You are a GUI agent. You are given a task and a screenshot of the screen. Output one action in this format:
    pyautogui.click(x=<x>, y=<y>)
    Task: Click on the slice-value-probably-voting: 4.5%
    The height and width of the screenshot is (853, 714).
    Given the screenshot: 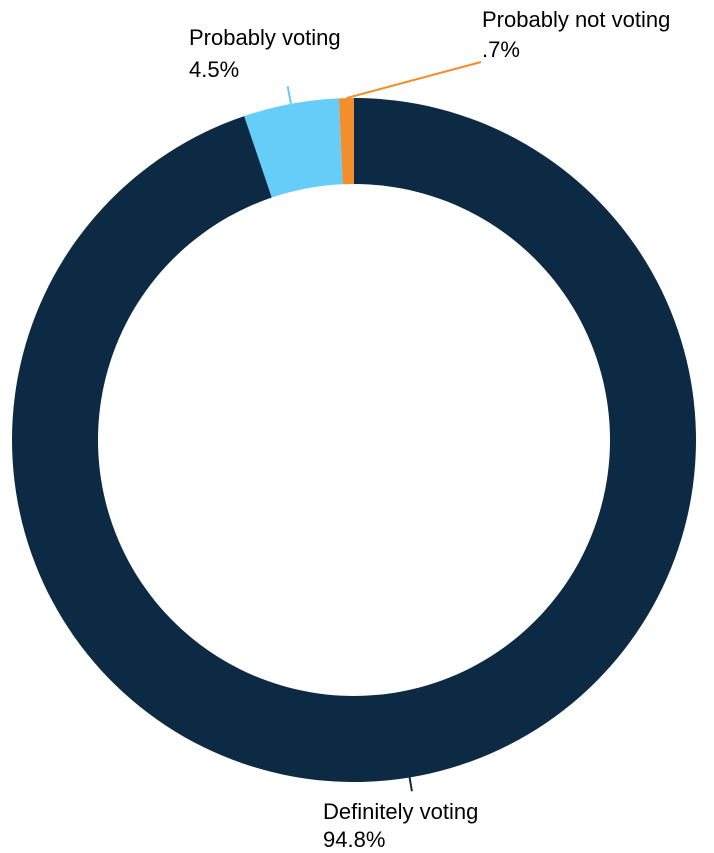 What is the action you would take?
    pyautogui.click(x=214, y=69)
    